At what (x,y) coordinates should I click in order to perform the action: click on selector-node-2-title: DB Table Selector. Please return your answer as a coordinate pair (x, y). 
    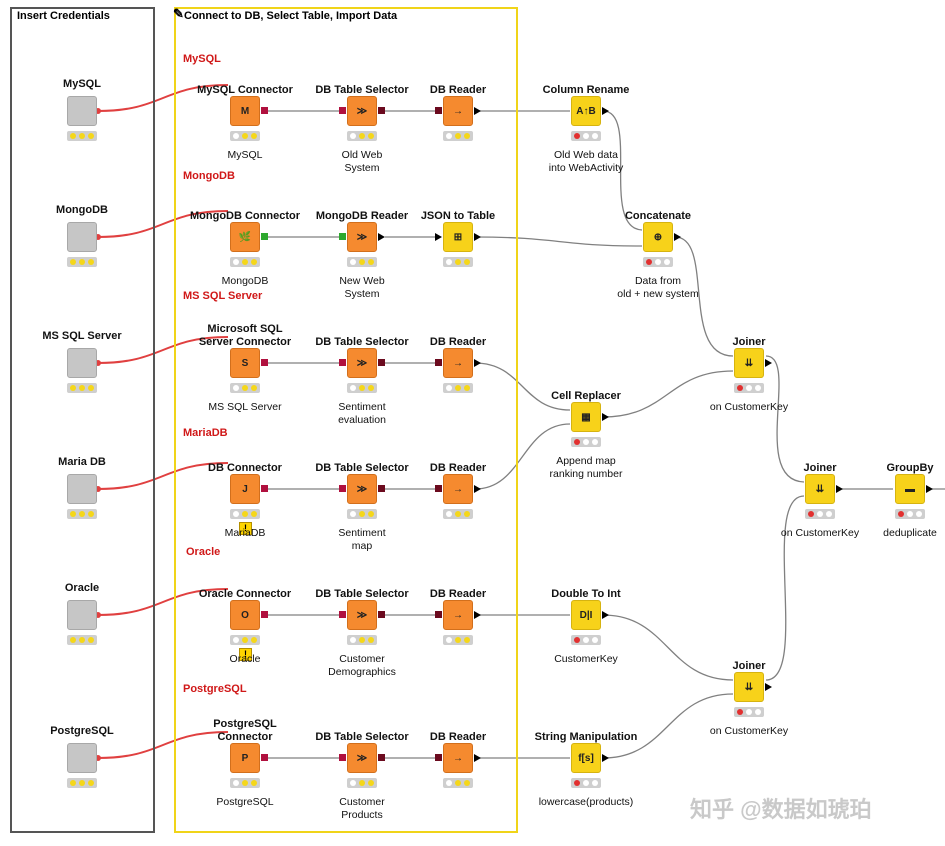
    Looking at the image, I should click on (362, 342).